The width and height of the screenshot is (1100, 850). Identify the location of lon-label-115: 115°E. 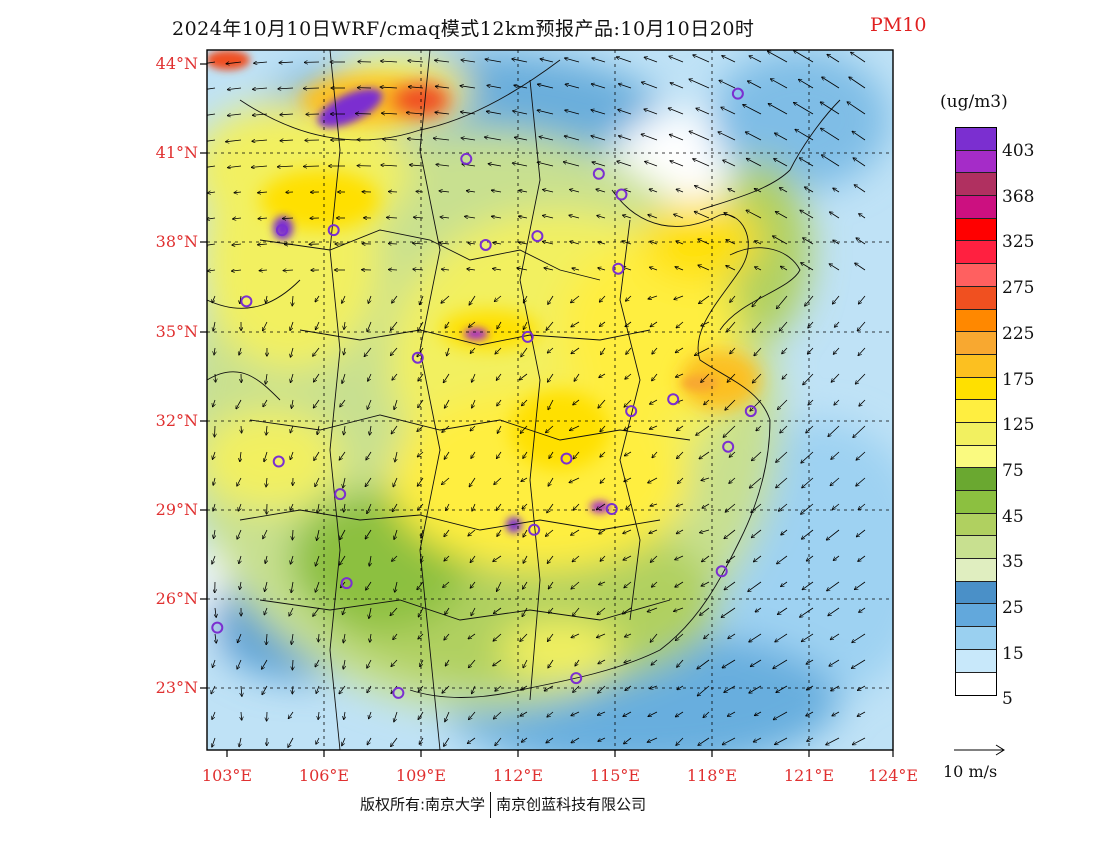
(615, 775).